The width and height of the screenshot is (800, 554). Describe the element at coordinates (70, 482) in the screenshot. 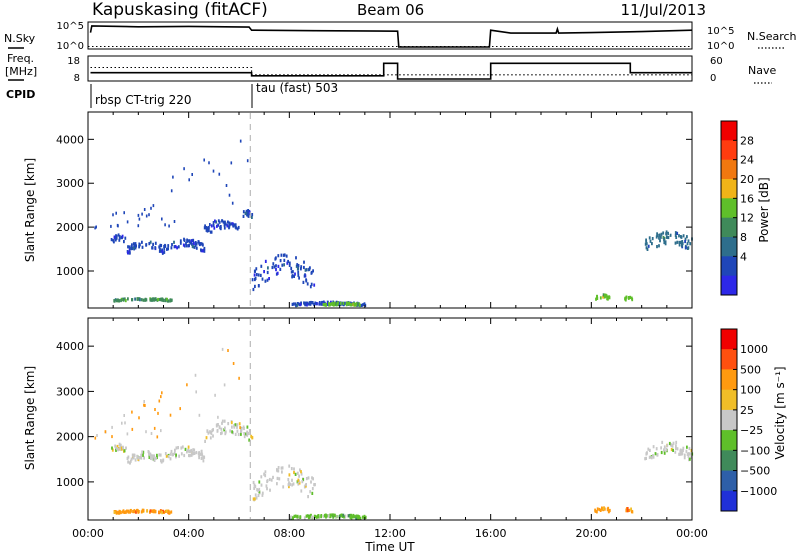

I see `y-tick-label: 1000` at that location.